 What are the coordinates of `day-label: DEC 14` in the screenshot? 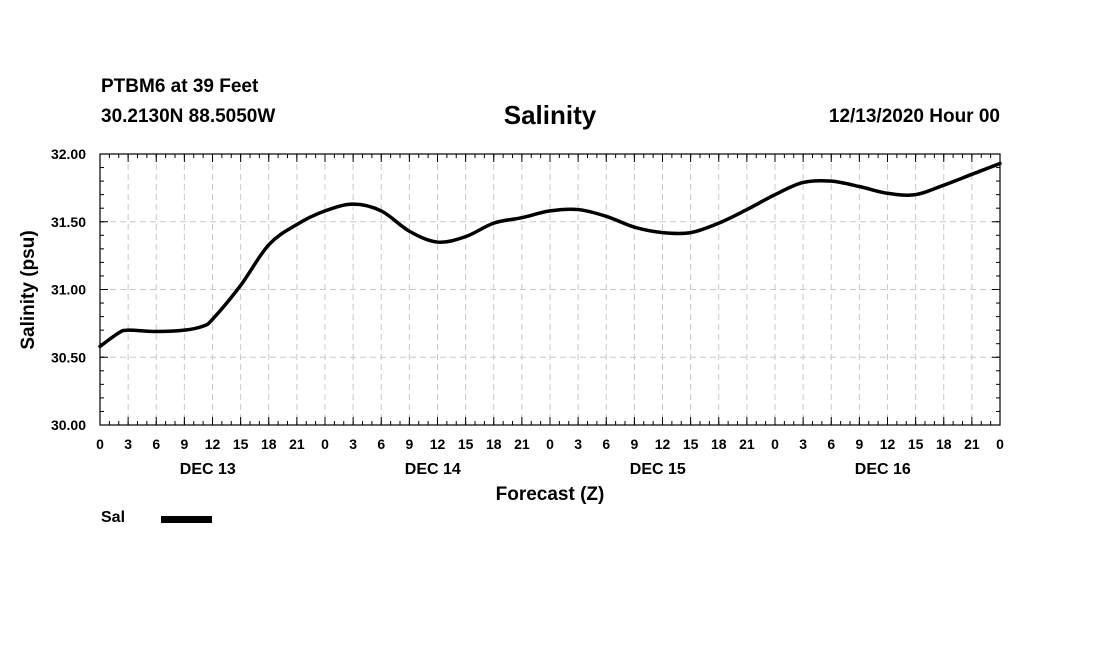 It's located at (433, 469).